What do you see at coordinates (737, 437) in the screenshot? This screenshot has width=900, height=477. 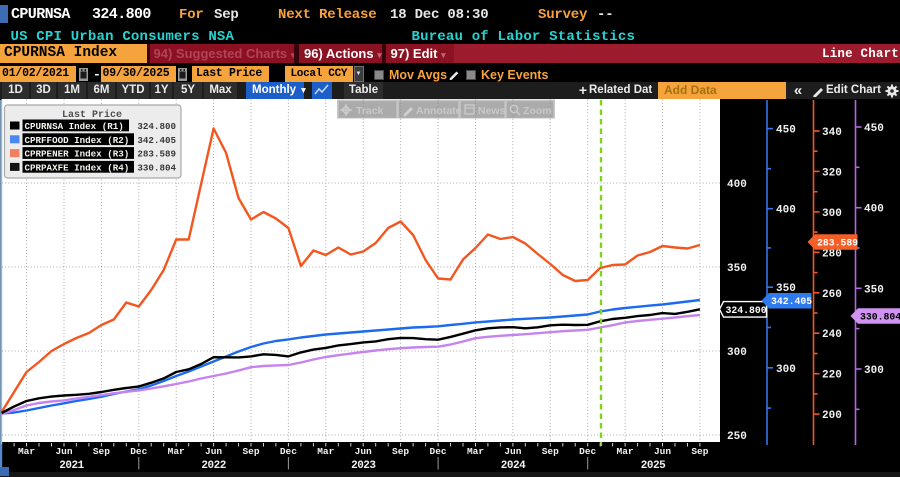 I see `svg-text: 250` at bounding box center [737, 437].